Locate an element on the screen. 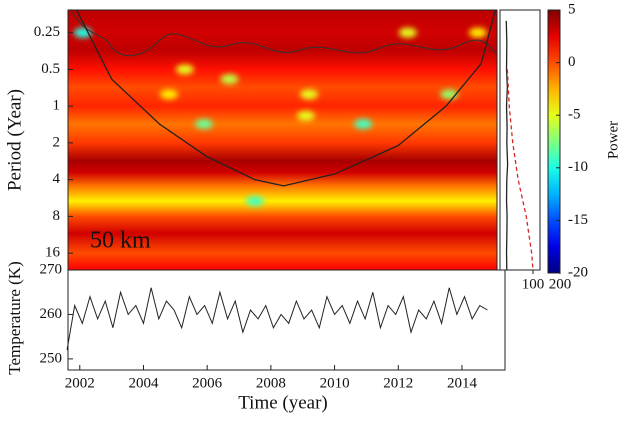 Image resolution: width=638 pixels, height=423 pixels. contour is located at coordinates (284, 34).